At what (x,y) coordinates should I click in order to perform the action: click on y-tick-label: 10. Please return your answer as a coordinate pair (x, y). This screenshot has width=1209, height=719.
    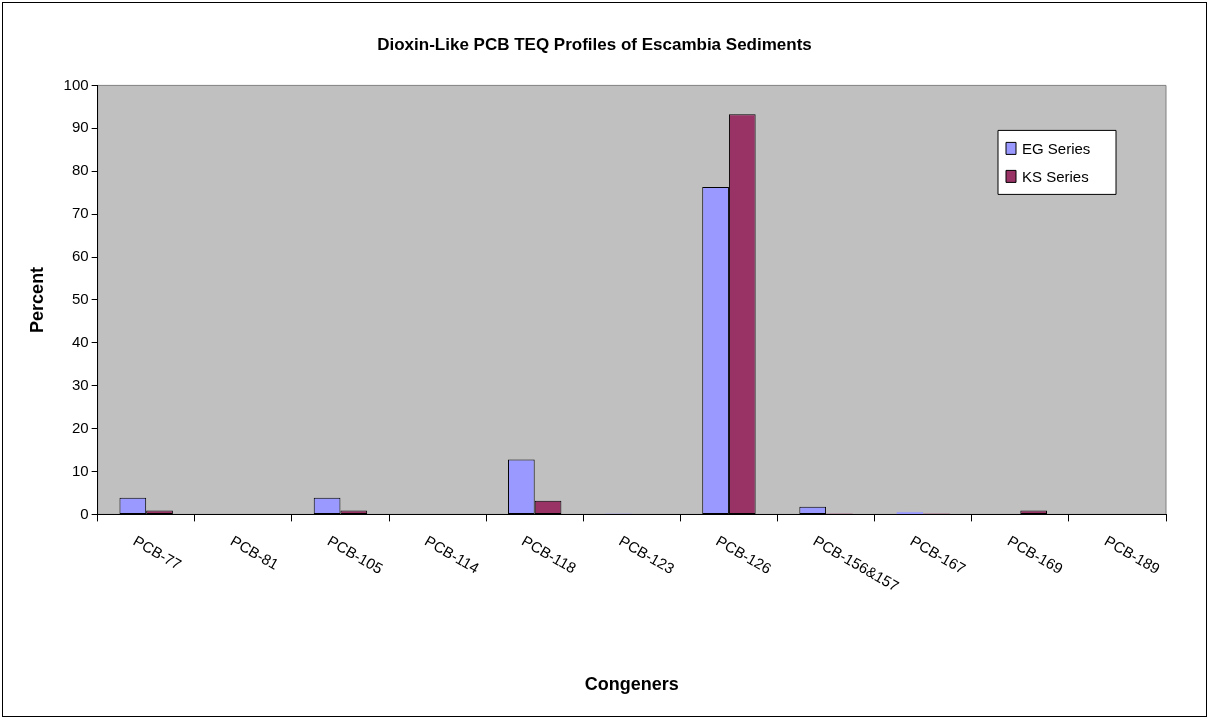
    Looking at the image, I should click on (80, 470).